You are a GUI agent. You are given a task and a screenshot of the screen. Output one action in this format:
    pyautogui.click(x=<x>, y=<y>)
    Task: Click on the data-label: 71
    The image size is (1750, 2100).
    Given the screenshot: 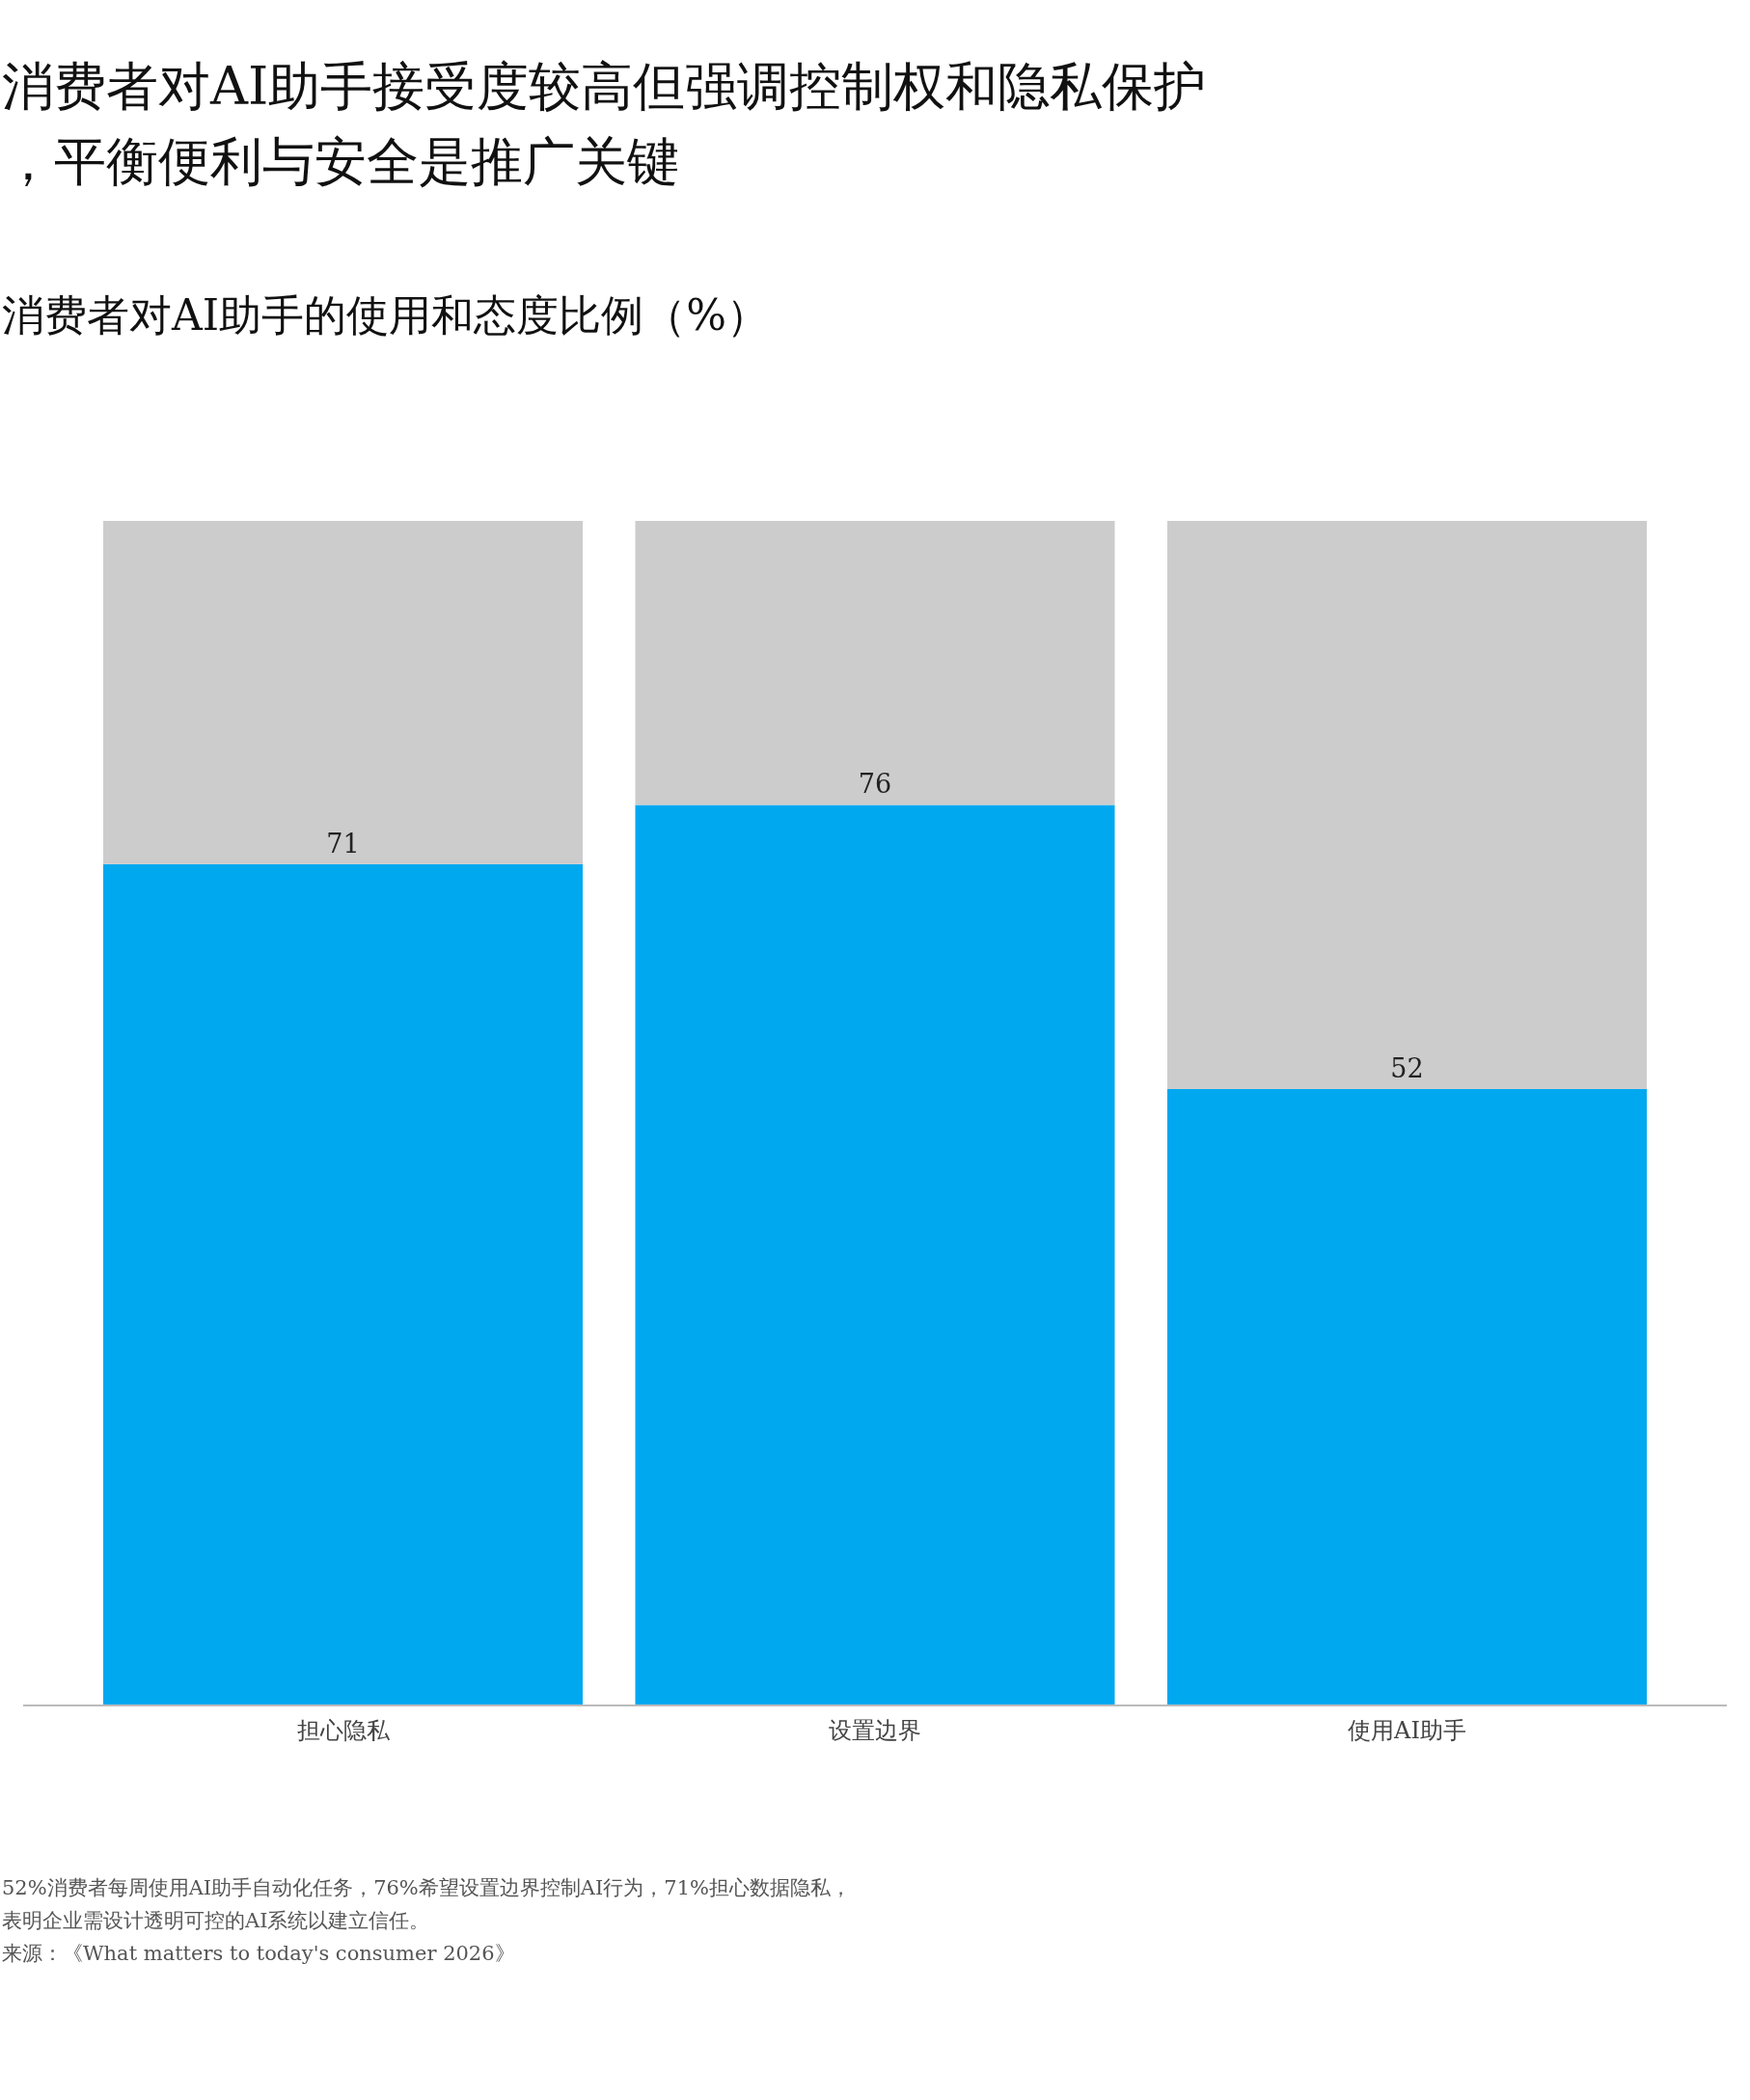 What is the action you would take?
    pyautogui.click(x=343, y=843)
    